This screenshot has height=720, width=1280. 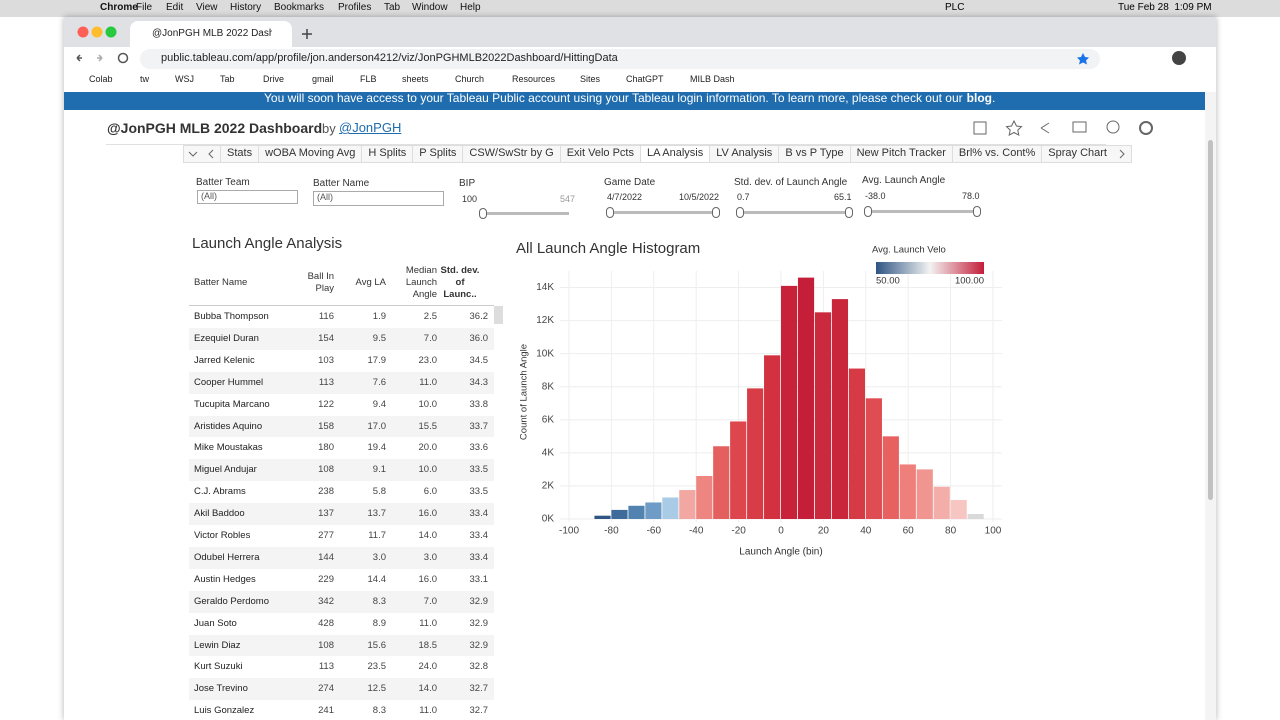 What do you see at coordinates (320, 282) in the screenshot?
I see `column-header: Ball In Play` at bounding box center [320, 282].